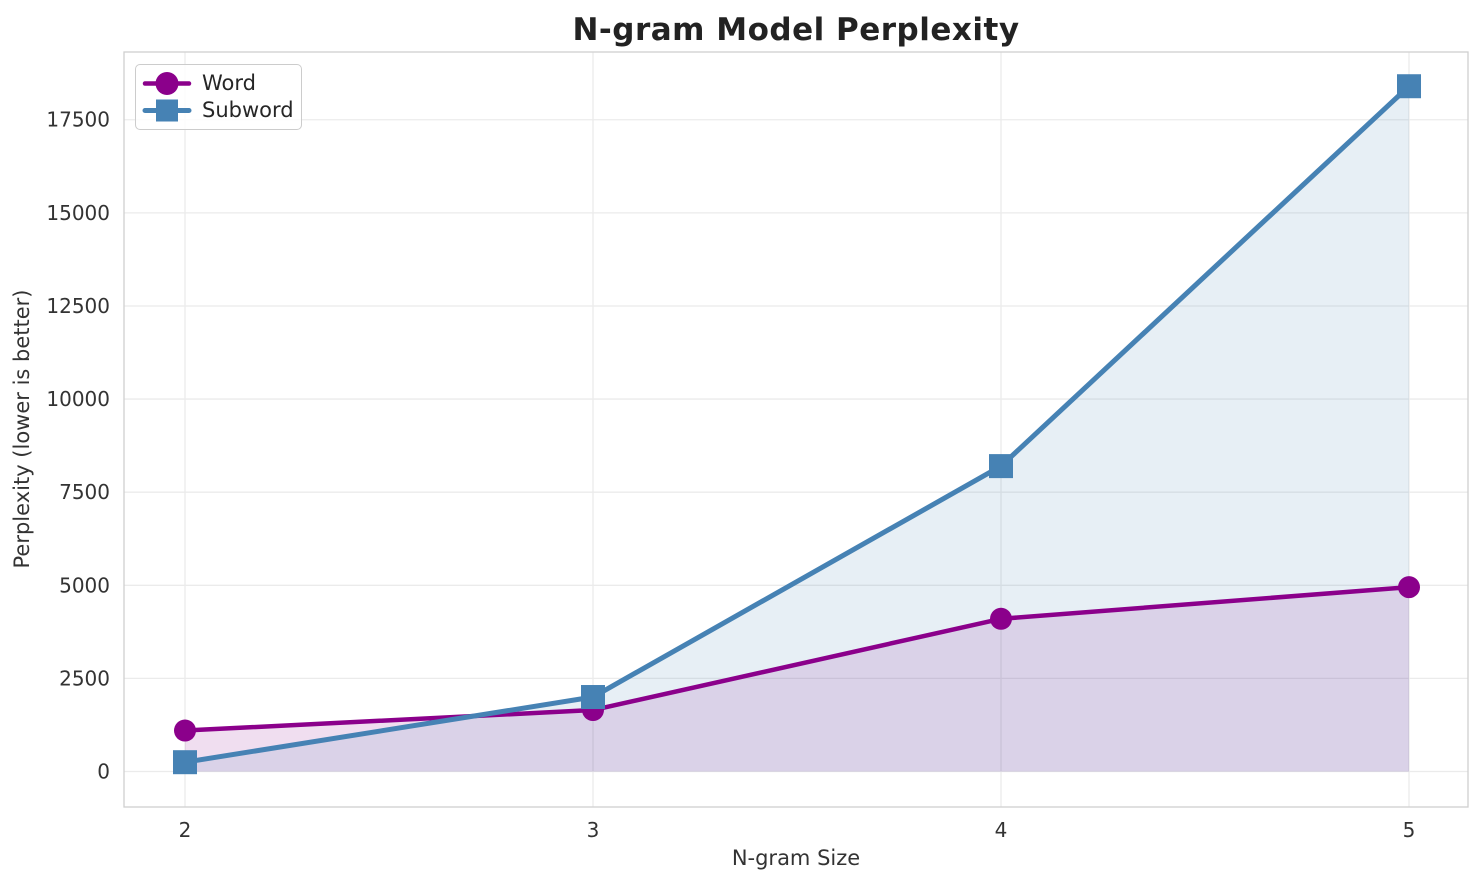  Describe the element at coordinates (1409, 830) in the screenshot. I see `x-tick-label: 5` at that location.